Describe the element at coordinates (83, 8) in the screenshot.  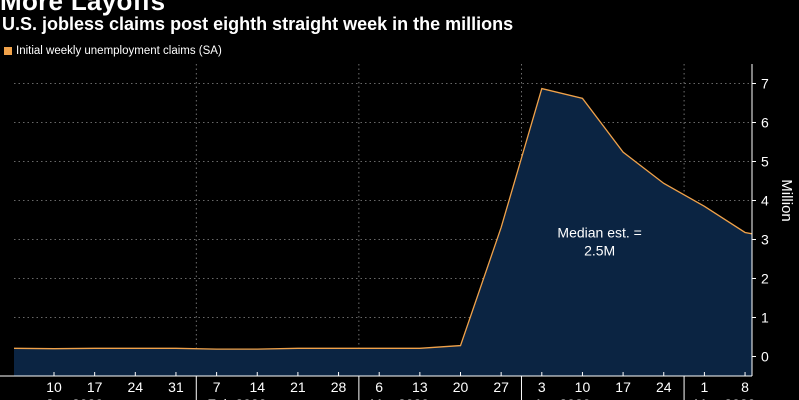
I see `headline: More Layoffs` at that location.